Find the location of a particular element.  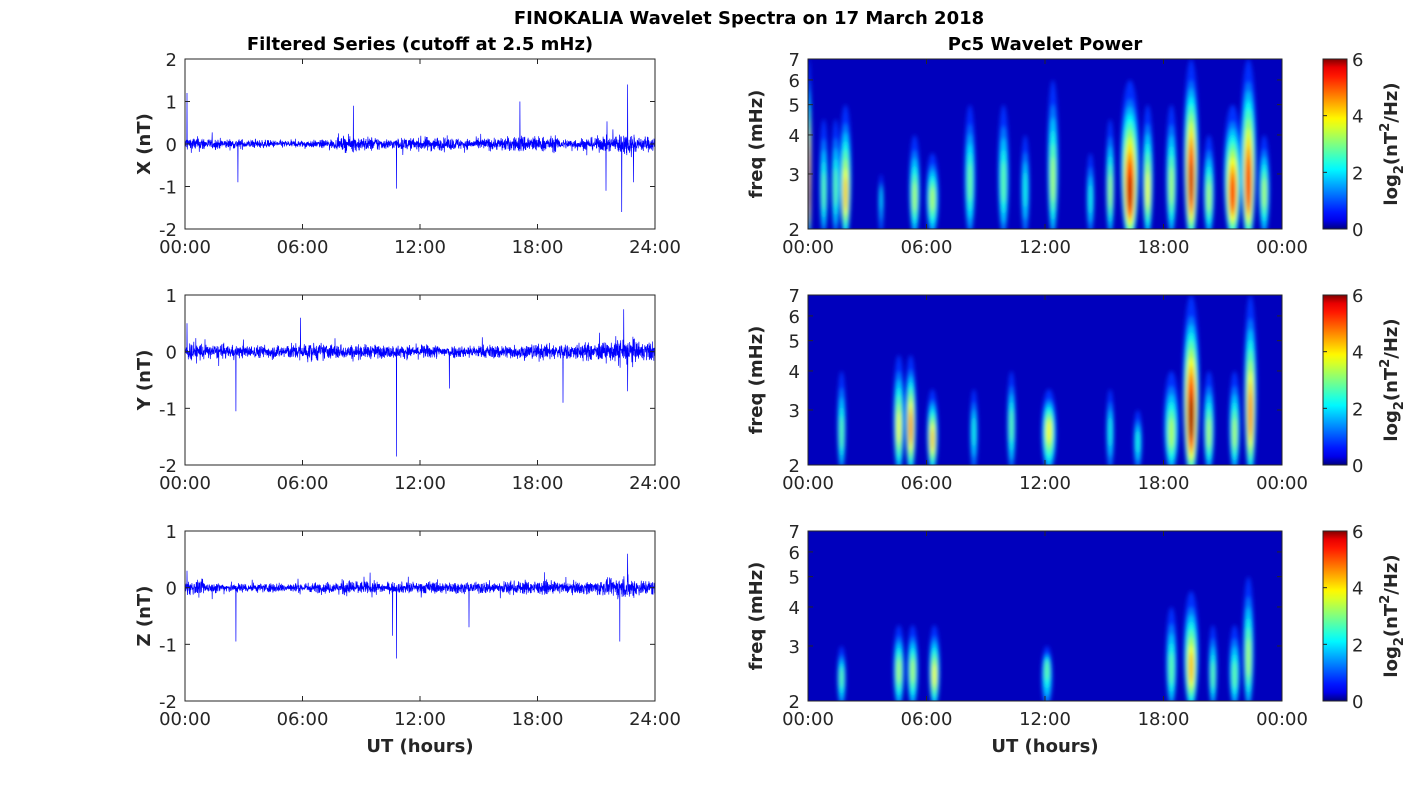

x-tick-label: 18:00 is located at coordinates (1164, 483).